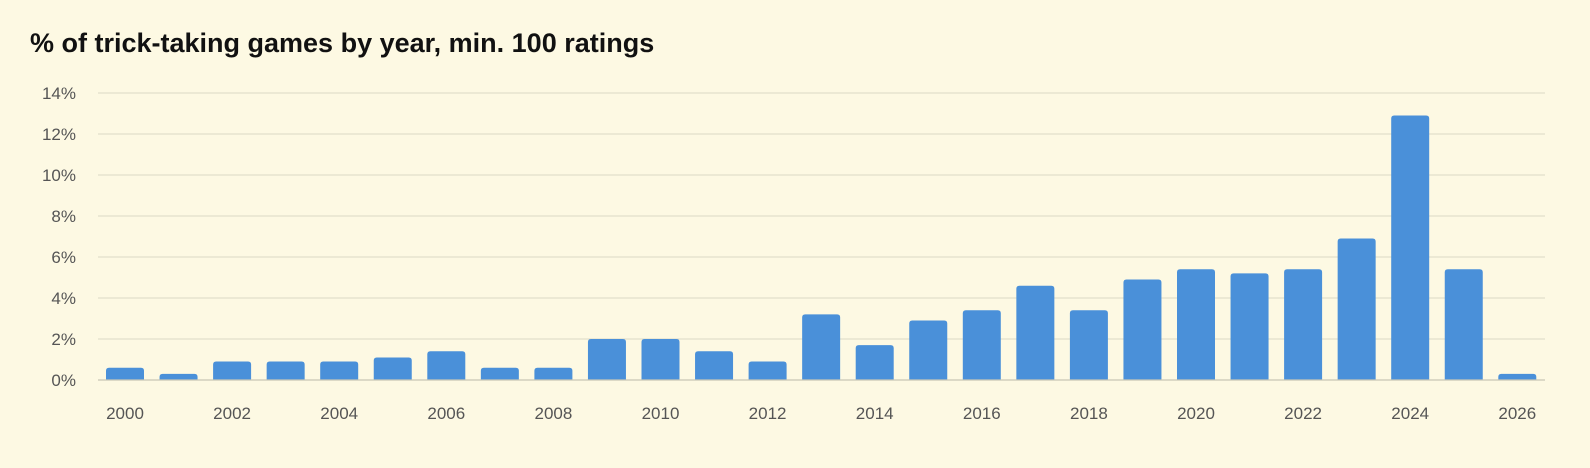 Image resolution: width=1590 pixels, height=468 pixels. What do you see at coordinates (63, 257) in the screenshot?
I see `y-tick-label: 6%` at bounding box center [63, 257].